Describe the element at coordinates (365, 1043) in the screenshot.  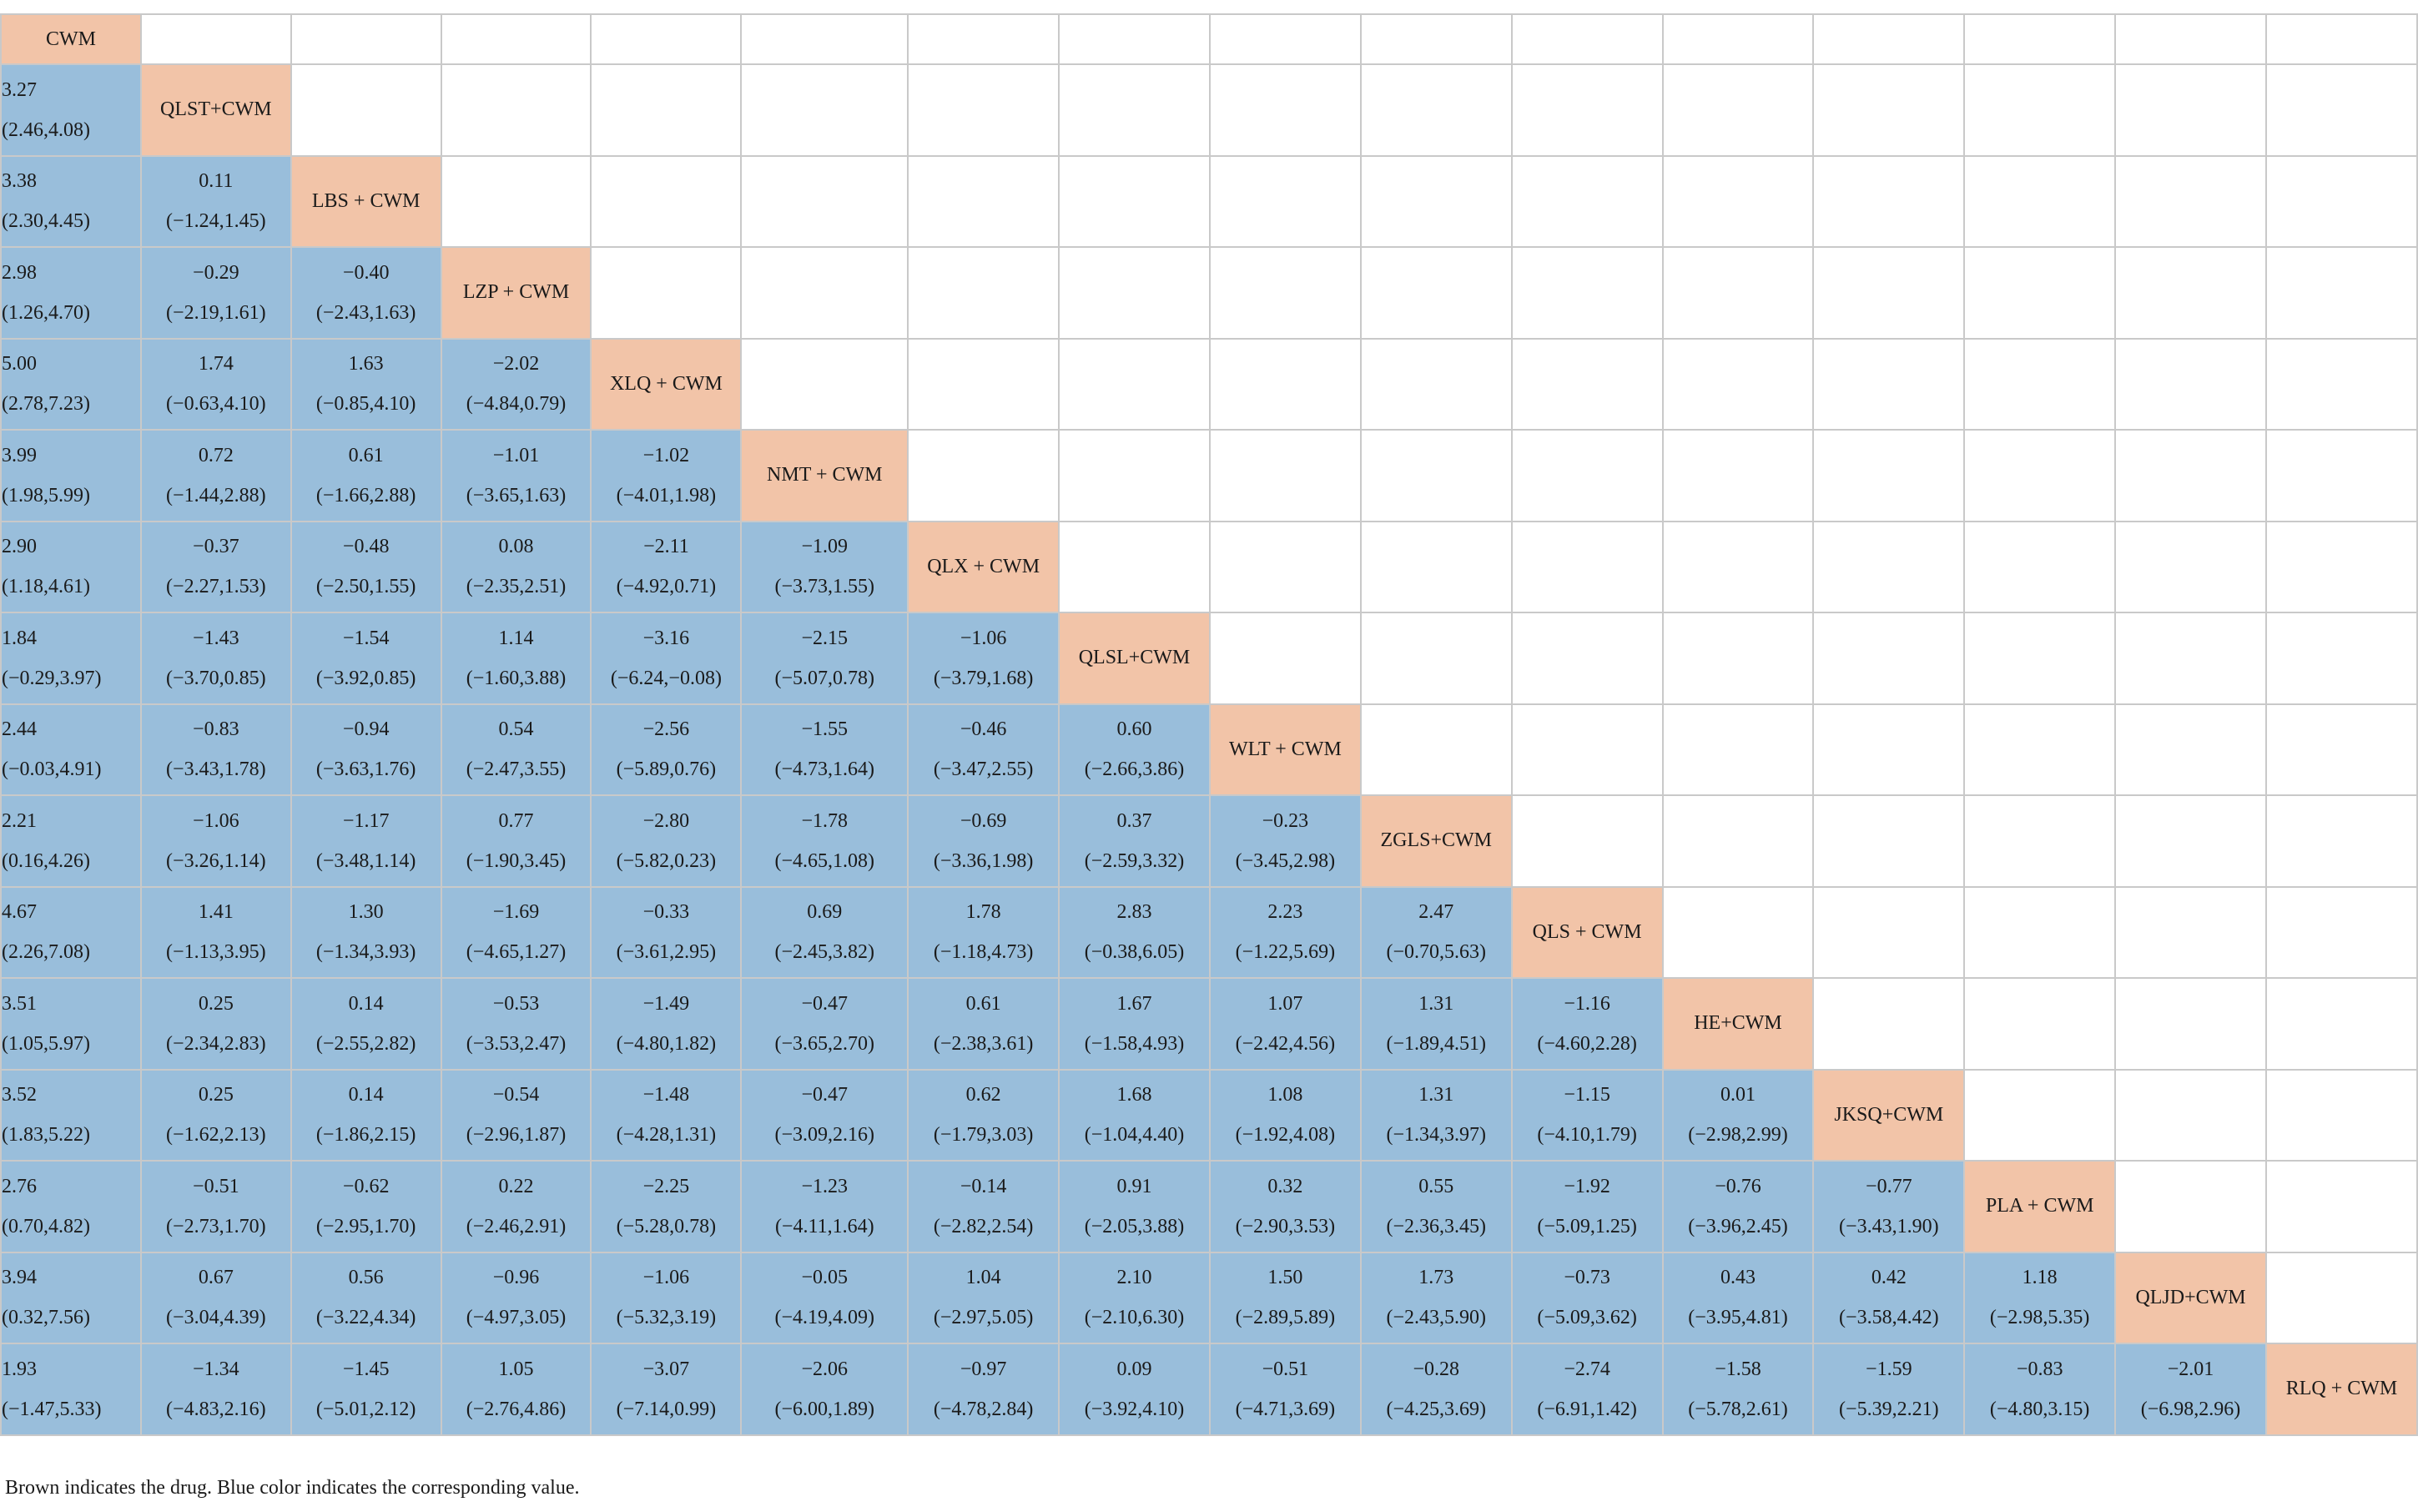
I see `confidence-interval: (−2.55,2.82)` at that location.